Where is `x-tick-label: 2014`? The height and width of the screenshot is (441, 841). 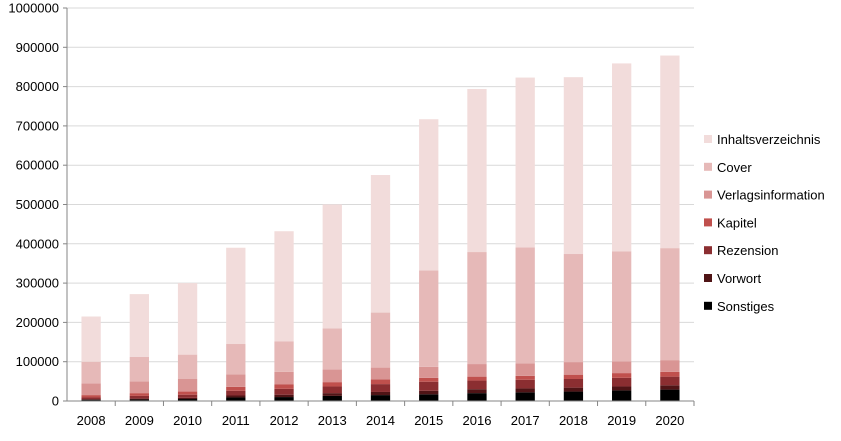 x-tick-label: 2014 is located at coordinates (380, 420).